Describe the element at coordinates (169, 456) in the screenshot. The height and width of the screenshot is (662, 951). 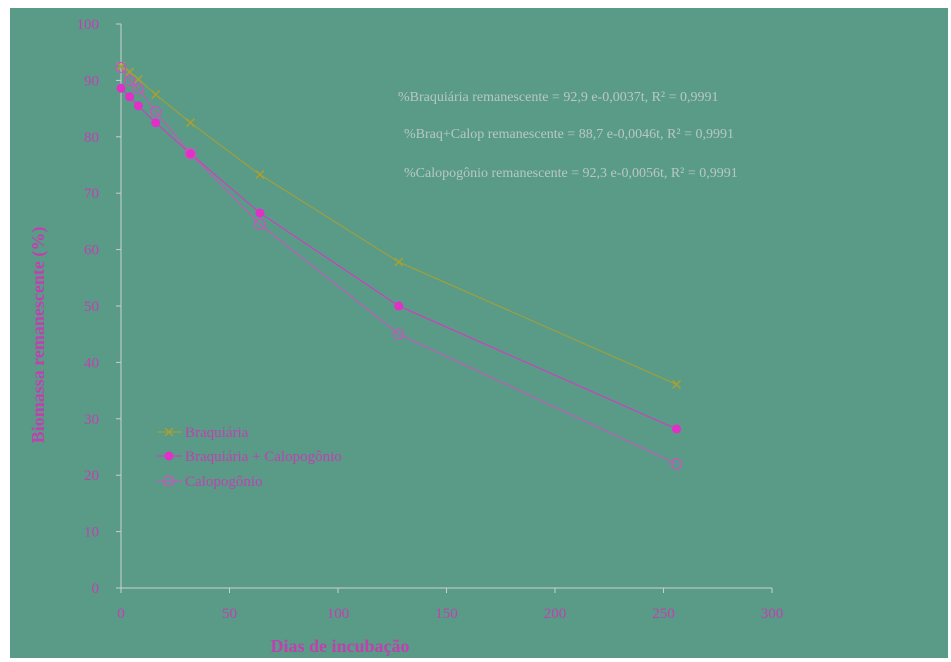
I see `legend-marker-filled-circle` at that location.